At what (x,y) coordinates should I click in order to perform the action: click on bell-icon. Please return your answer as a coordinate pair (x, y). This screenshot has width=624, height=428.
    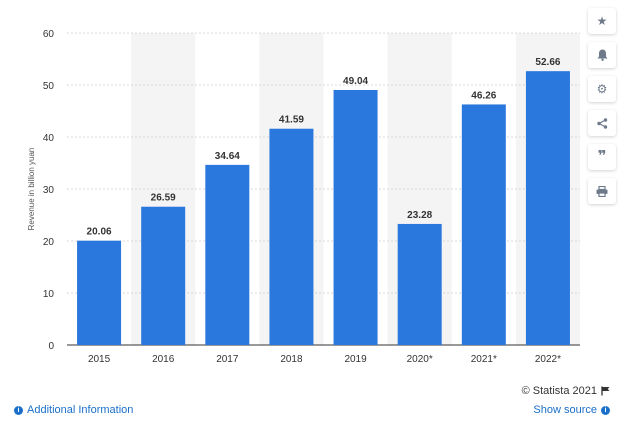
    Looking at the image, I should click on (602, 55).